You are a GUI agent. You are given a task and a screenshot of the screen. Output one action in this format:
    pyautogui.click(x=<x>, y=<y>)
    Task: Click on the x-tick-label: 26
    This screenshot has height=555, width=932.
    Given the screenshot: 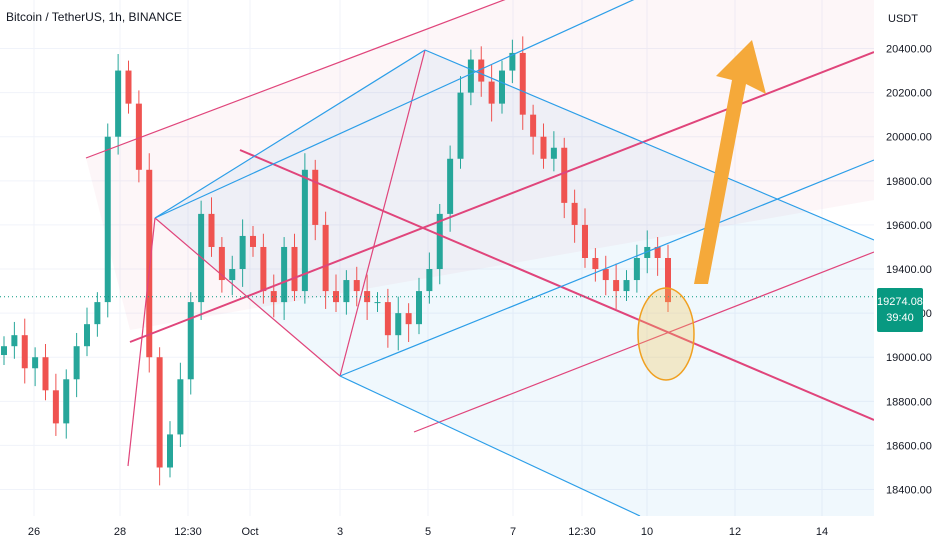 What is the action you would take?
    pyautogui.click(x=34, y=532)
    